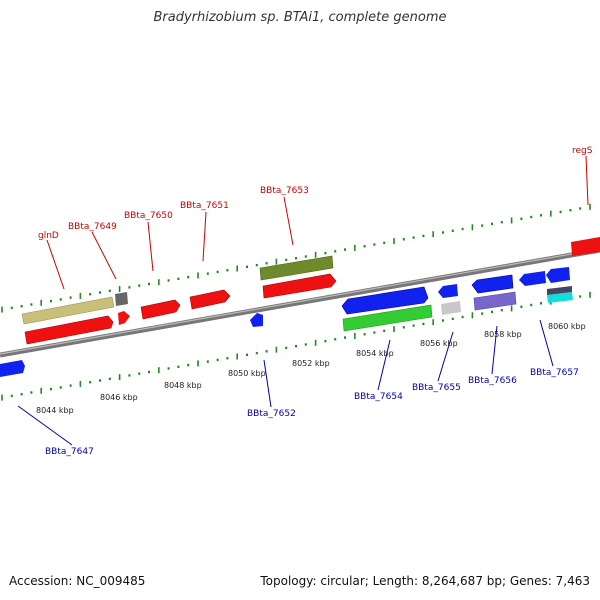 The height and width of the screenshot is (600, 600). I want to click on label-BBta-7649: BBta_7649, so click(92, 227).